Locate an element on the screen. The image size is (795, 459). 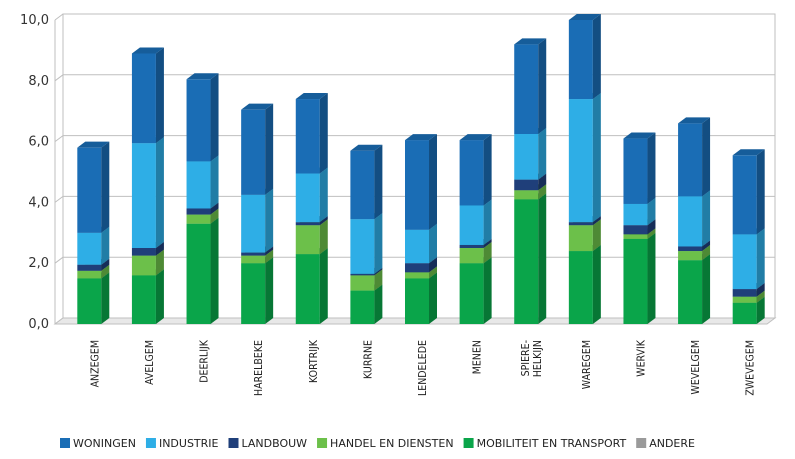
legend-item: MOBILITEIT EN TRANSPORT is located at coordinates (545, 443).